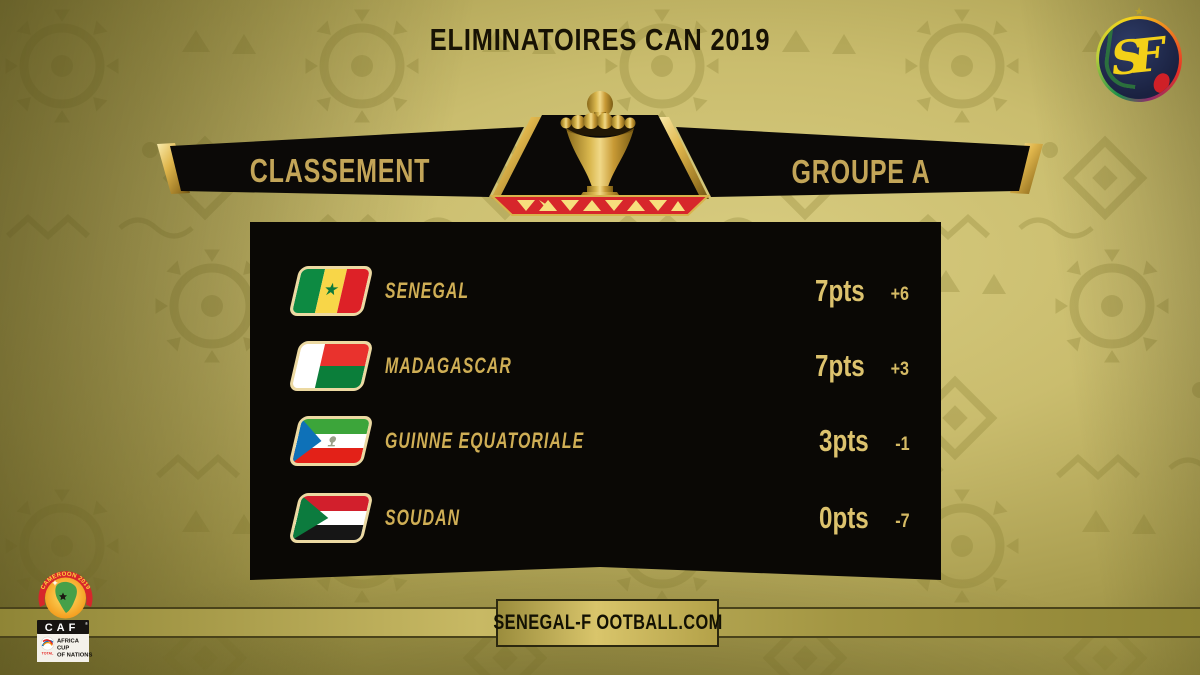 This screenshot has height=675, width=1200. I want to click on total-label: TOTAL, so click(48, 654).